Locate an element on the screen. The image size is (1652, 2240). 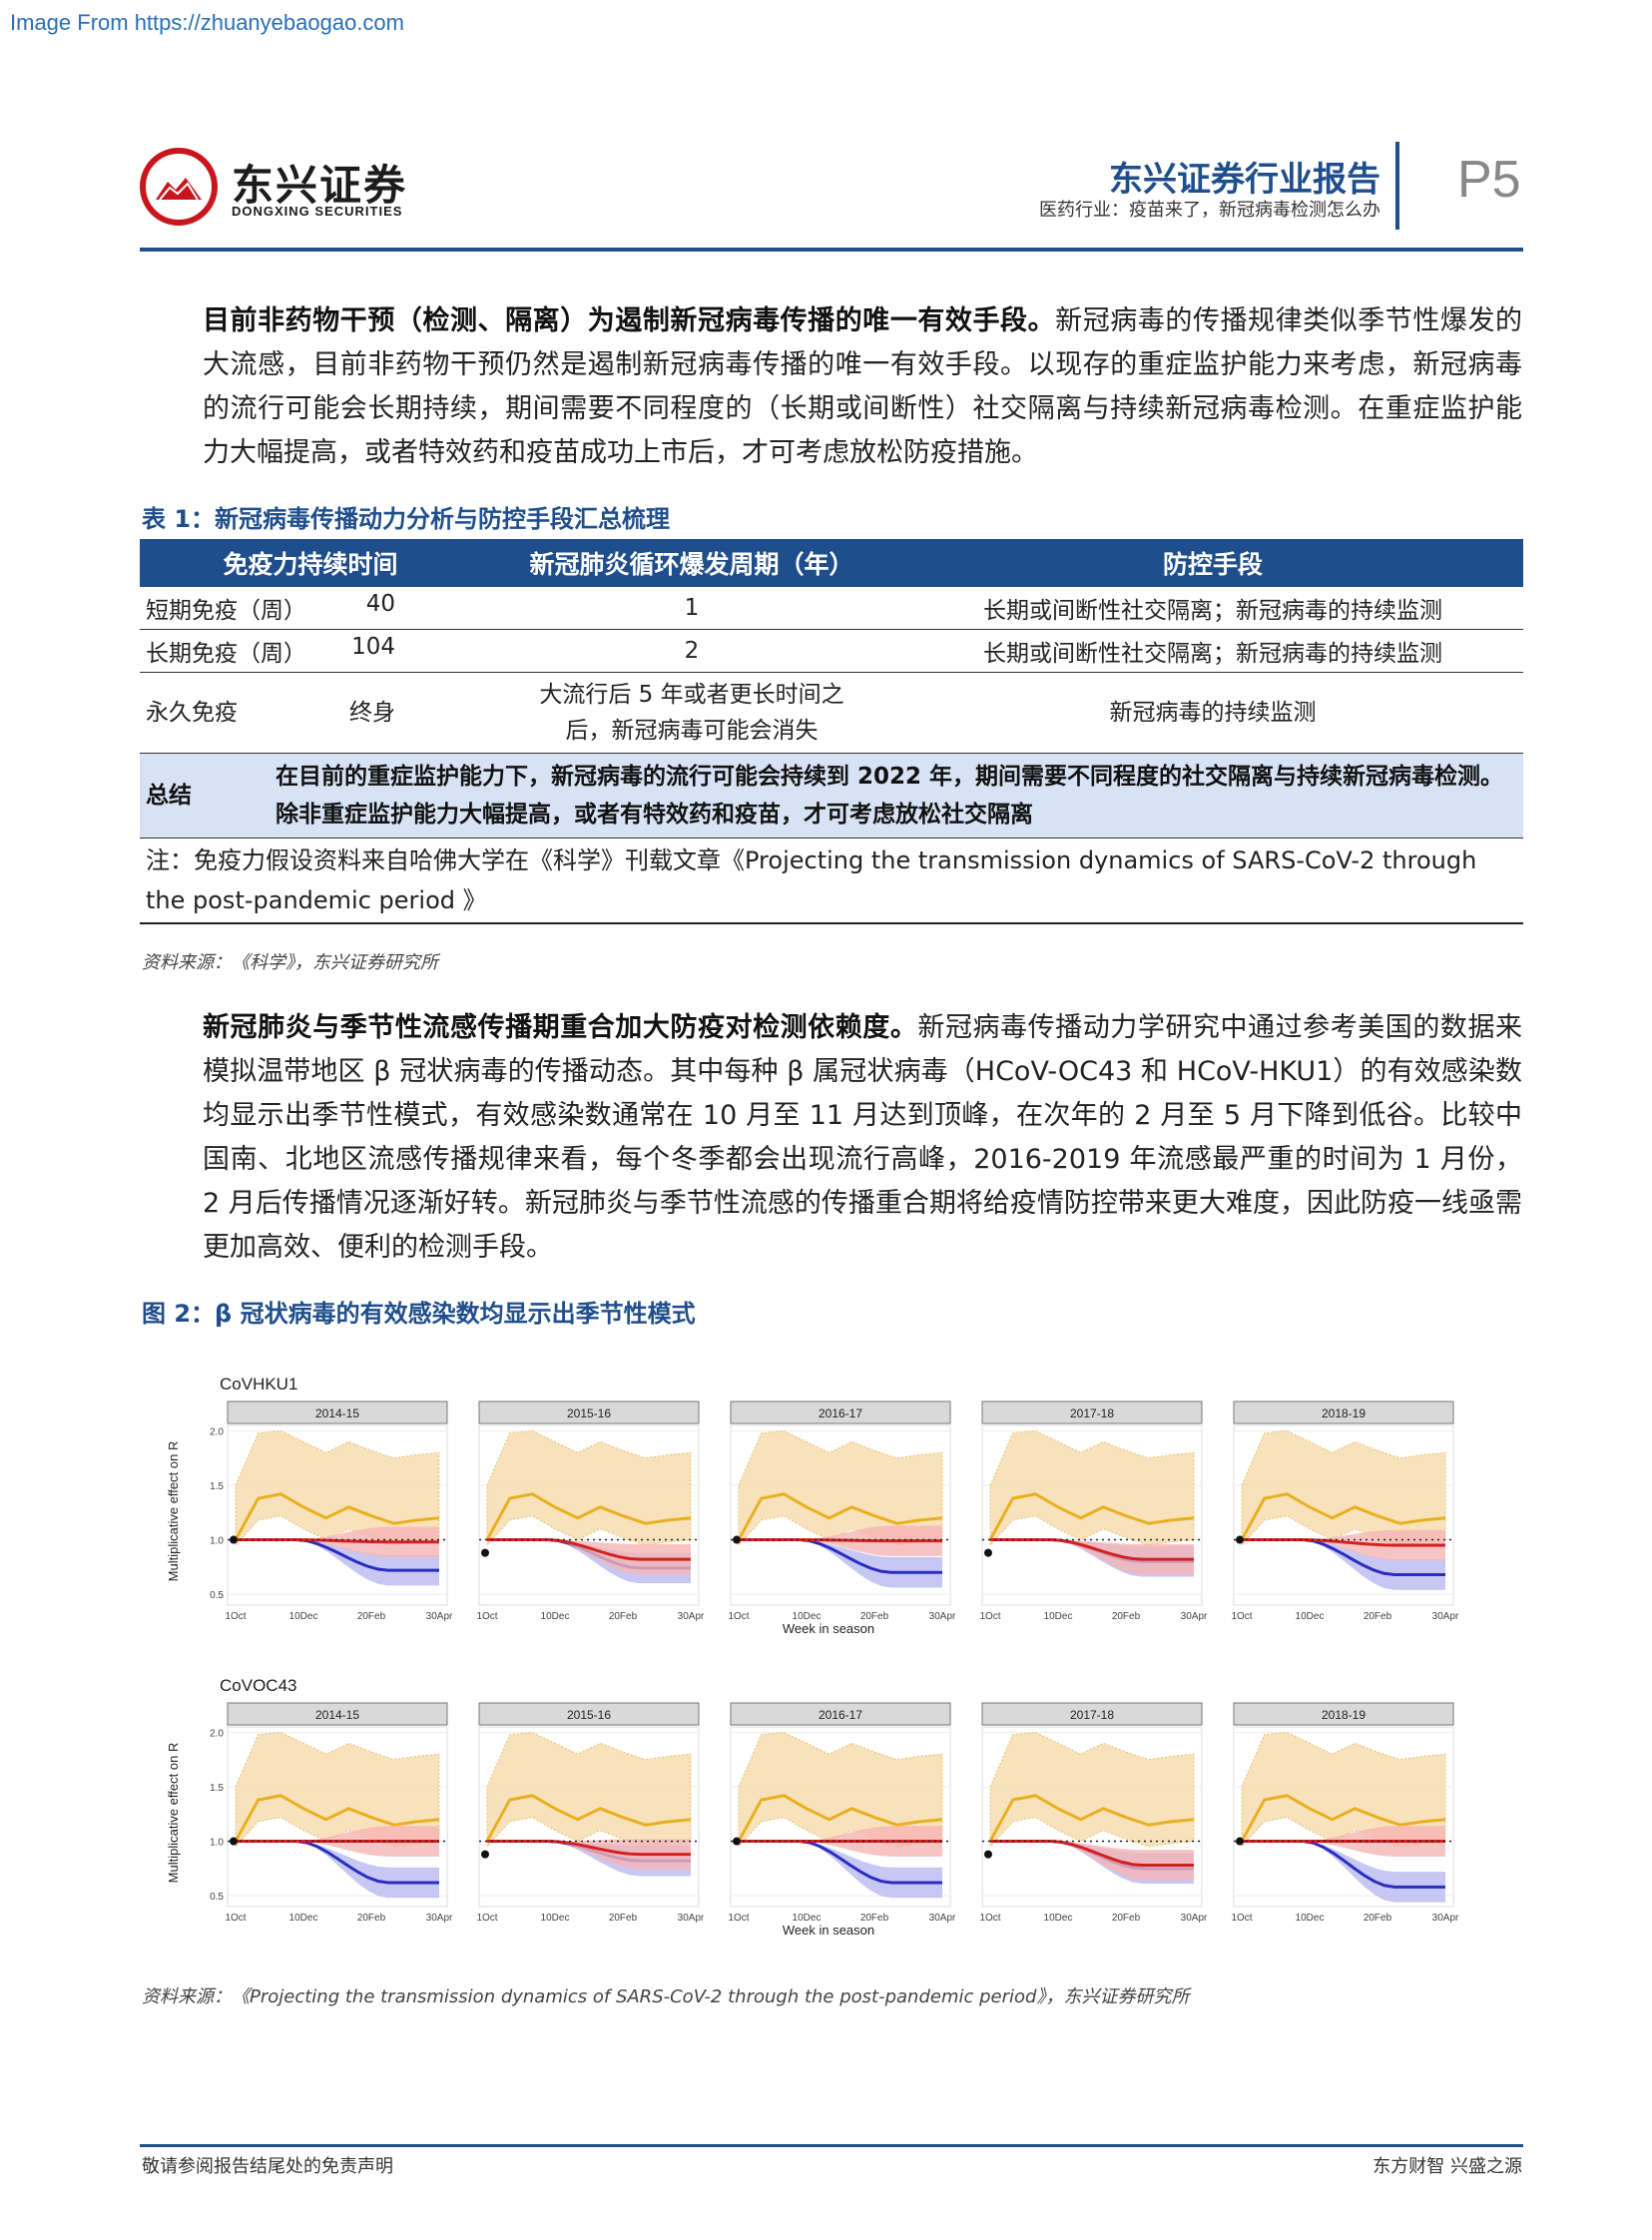
paragraph-2-lead: 新冠肺炎与季节性流感传播期重合加大防疫对检测依赖度。 is located at coordinates (560, 1027).